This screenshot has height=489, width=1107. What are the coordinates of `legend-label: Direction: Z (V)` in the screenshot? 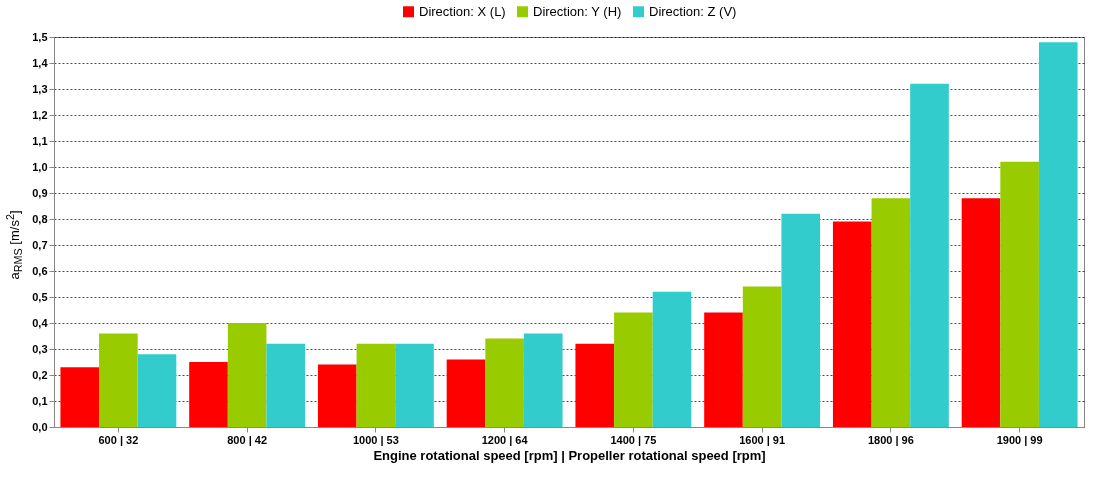 It's located at (693, 11).